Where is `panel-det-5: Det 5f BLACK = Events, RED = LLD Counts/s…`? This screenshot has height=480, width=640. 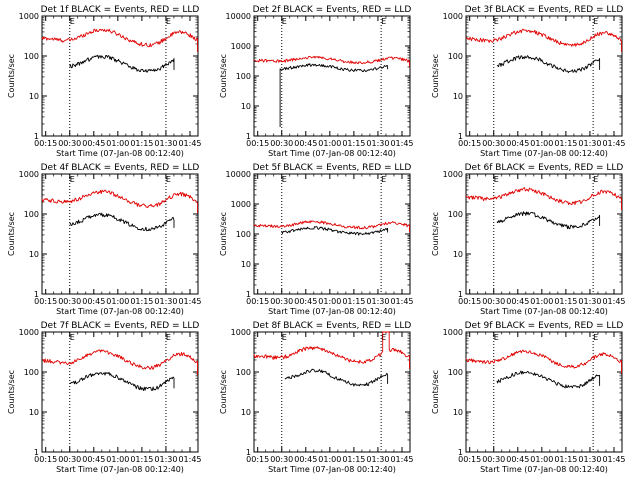
panel-det-5: Det 5f BLACK = Events, RED = LLD Counts/s… is located at coordinates (316, 239).